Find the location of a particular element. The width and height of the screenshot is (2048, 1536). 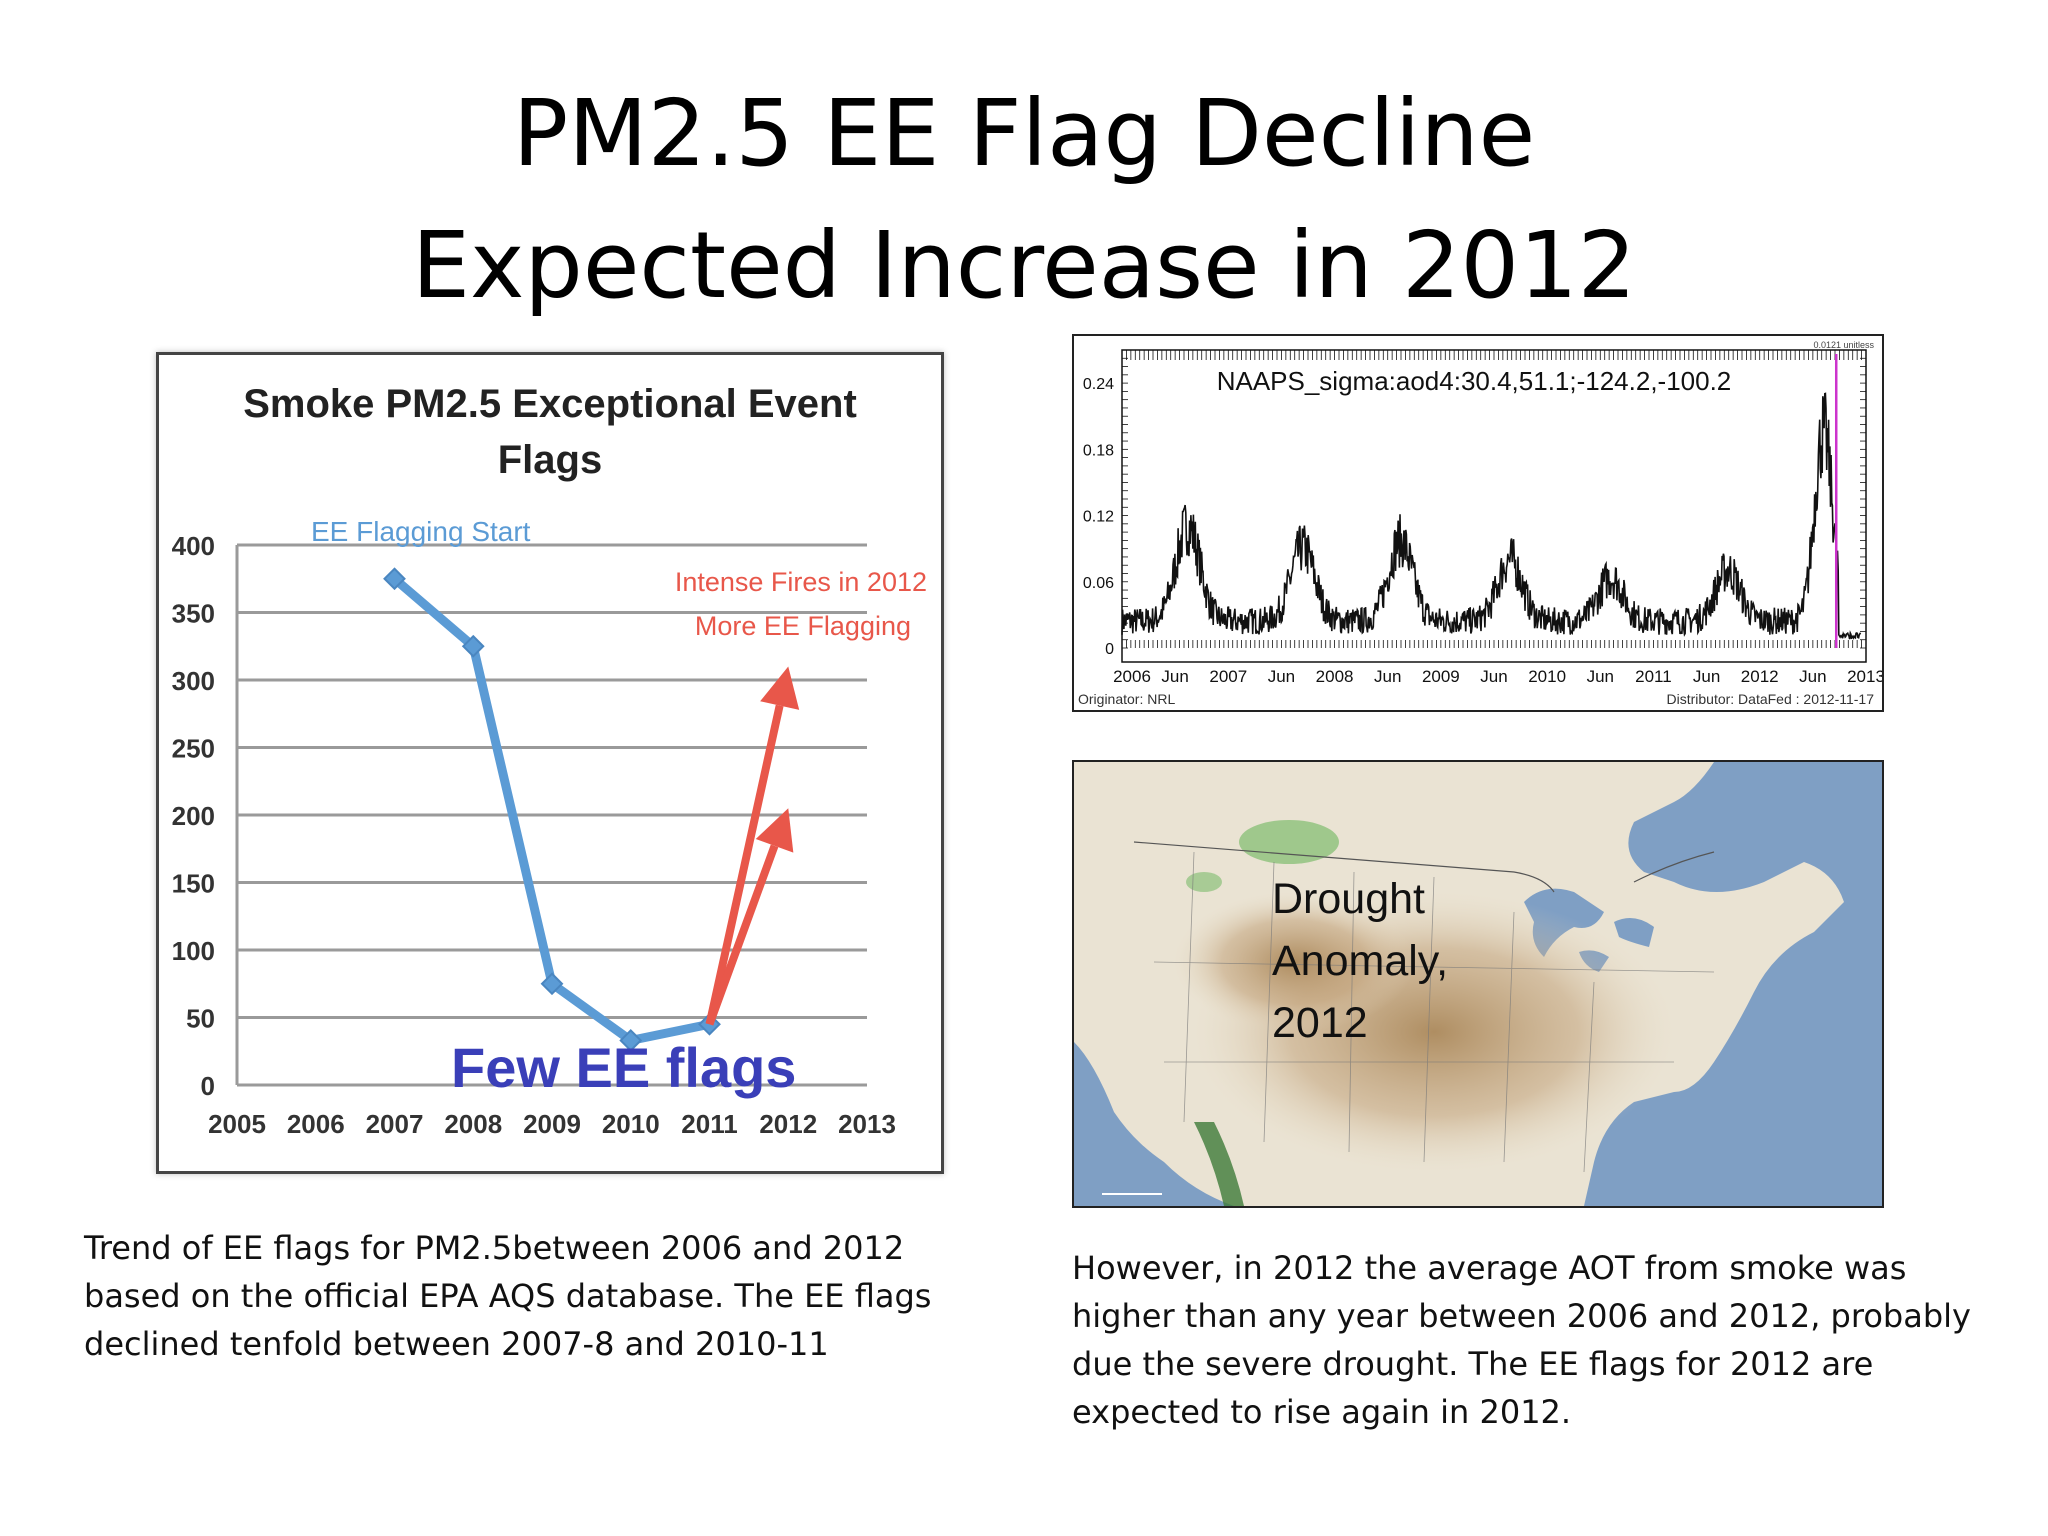

chart-title-line-1: Smoke PM2.5 Exceptional Event is located at coordinates (550, 404).